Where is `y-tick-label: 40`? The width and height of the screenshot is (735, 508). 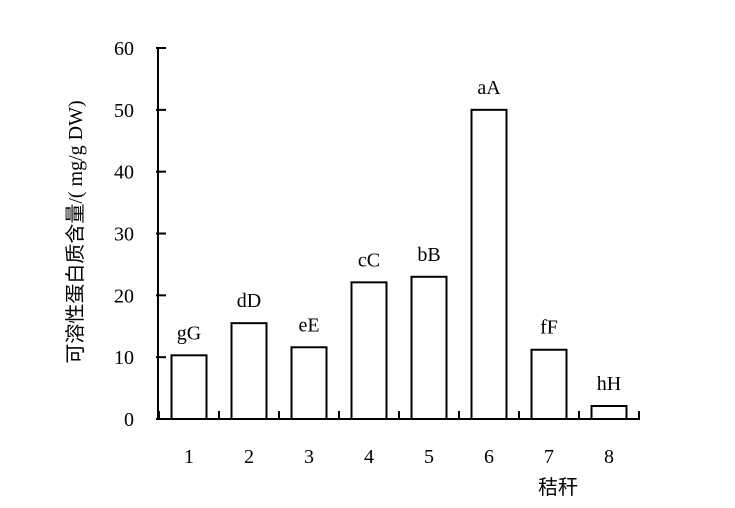
y-tick-label: 40 is located at coordinates (124, 173).